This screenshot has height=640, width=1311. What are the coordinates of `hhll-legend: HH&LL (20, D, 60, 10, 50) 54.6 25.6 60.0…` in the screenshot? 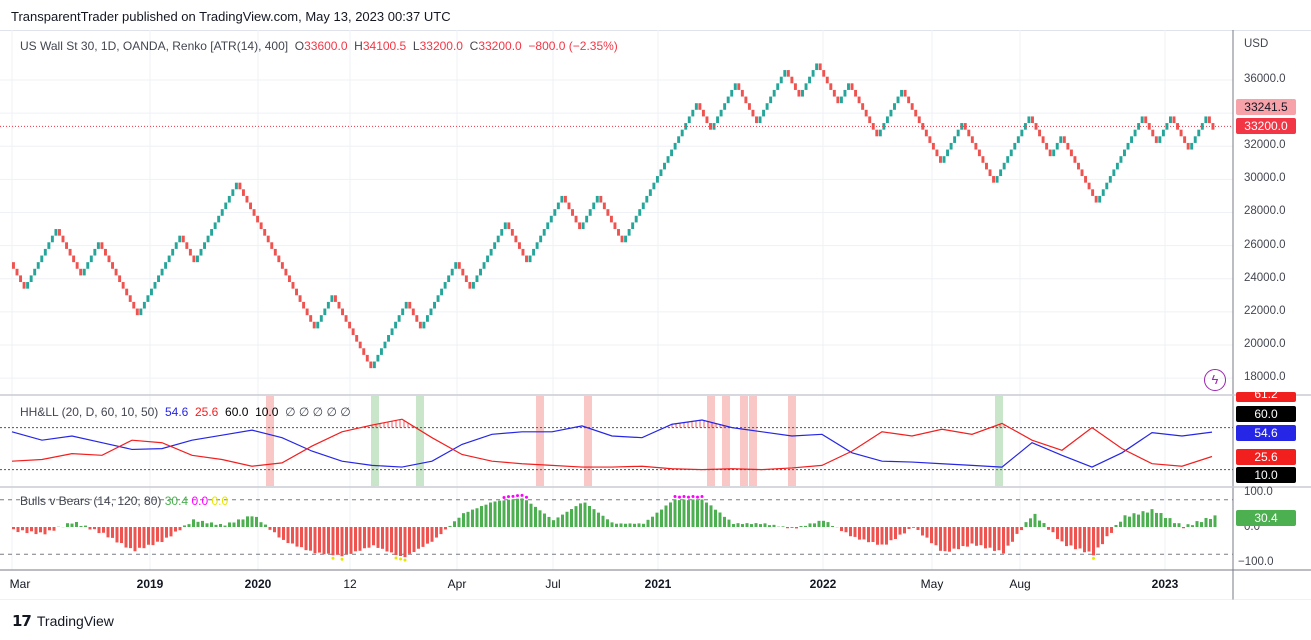 It's located at (185, 412).